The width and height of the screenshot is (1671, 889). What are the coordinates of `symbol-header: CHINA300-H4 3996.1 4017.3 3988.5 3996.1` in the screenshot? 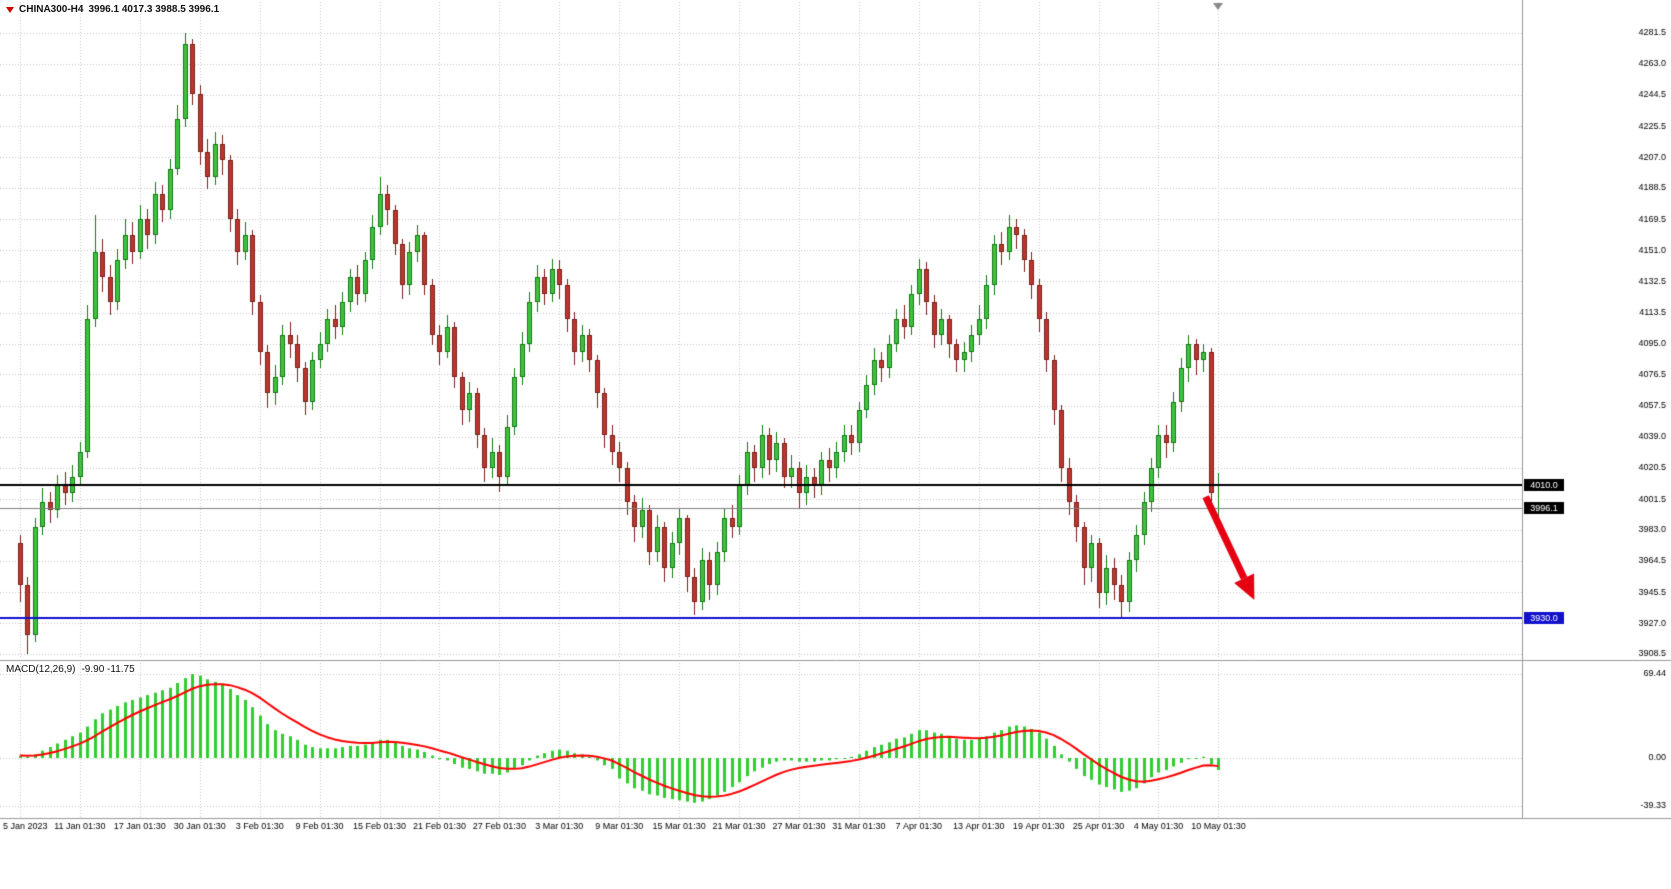 It's located at (112, 9).